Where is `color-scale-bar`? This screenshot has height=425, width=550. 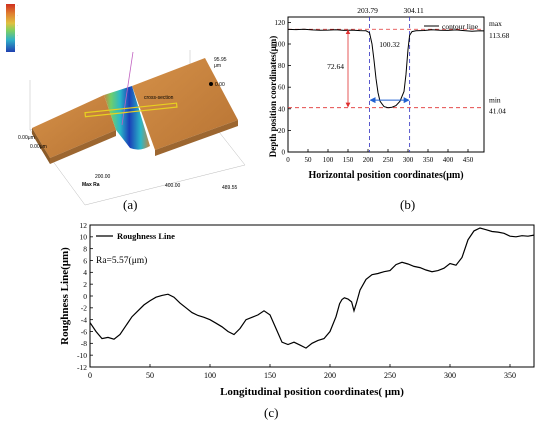 color-scale-bar is located at coordinates (10, 28).